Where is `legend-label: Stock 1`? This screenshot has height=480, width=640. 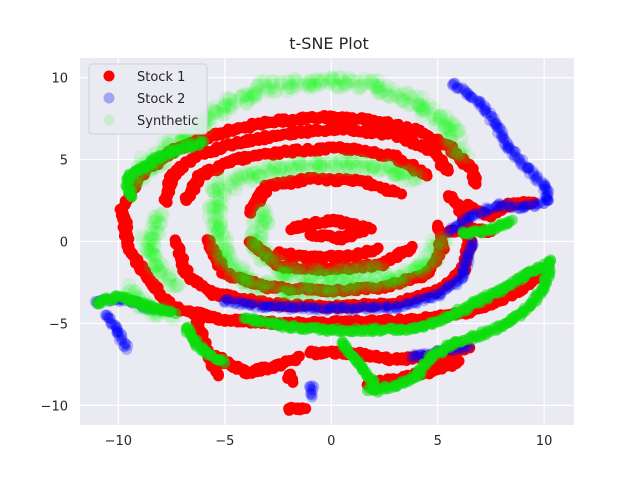 legend-label: Stock 1 is located at coordinates (161, 77).